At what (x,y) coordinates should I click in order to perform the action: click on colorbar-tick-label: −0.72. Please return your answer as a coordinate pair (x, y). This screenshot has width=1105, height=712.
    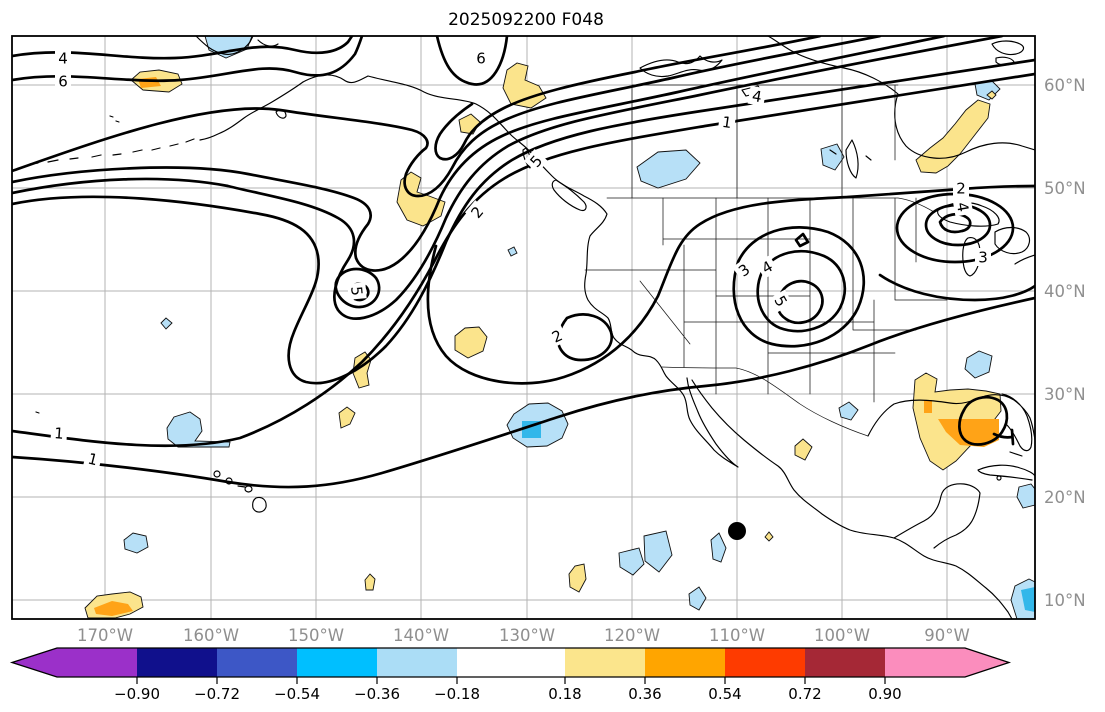
    Looking at the image, I should click on (217, 694).